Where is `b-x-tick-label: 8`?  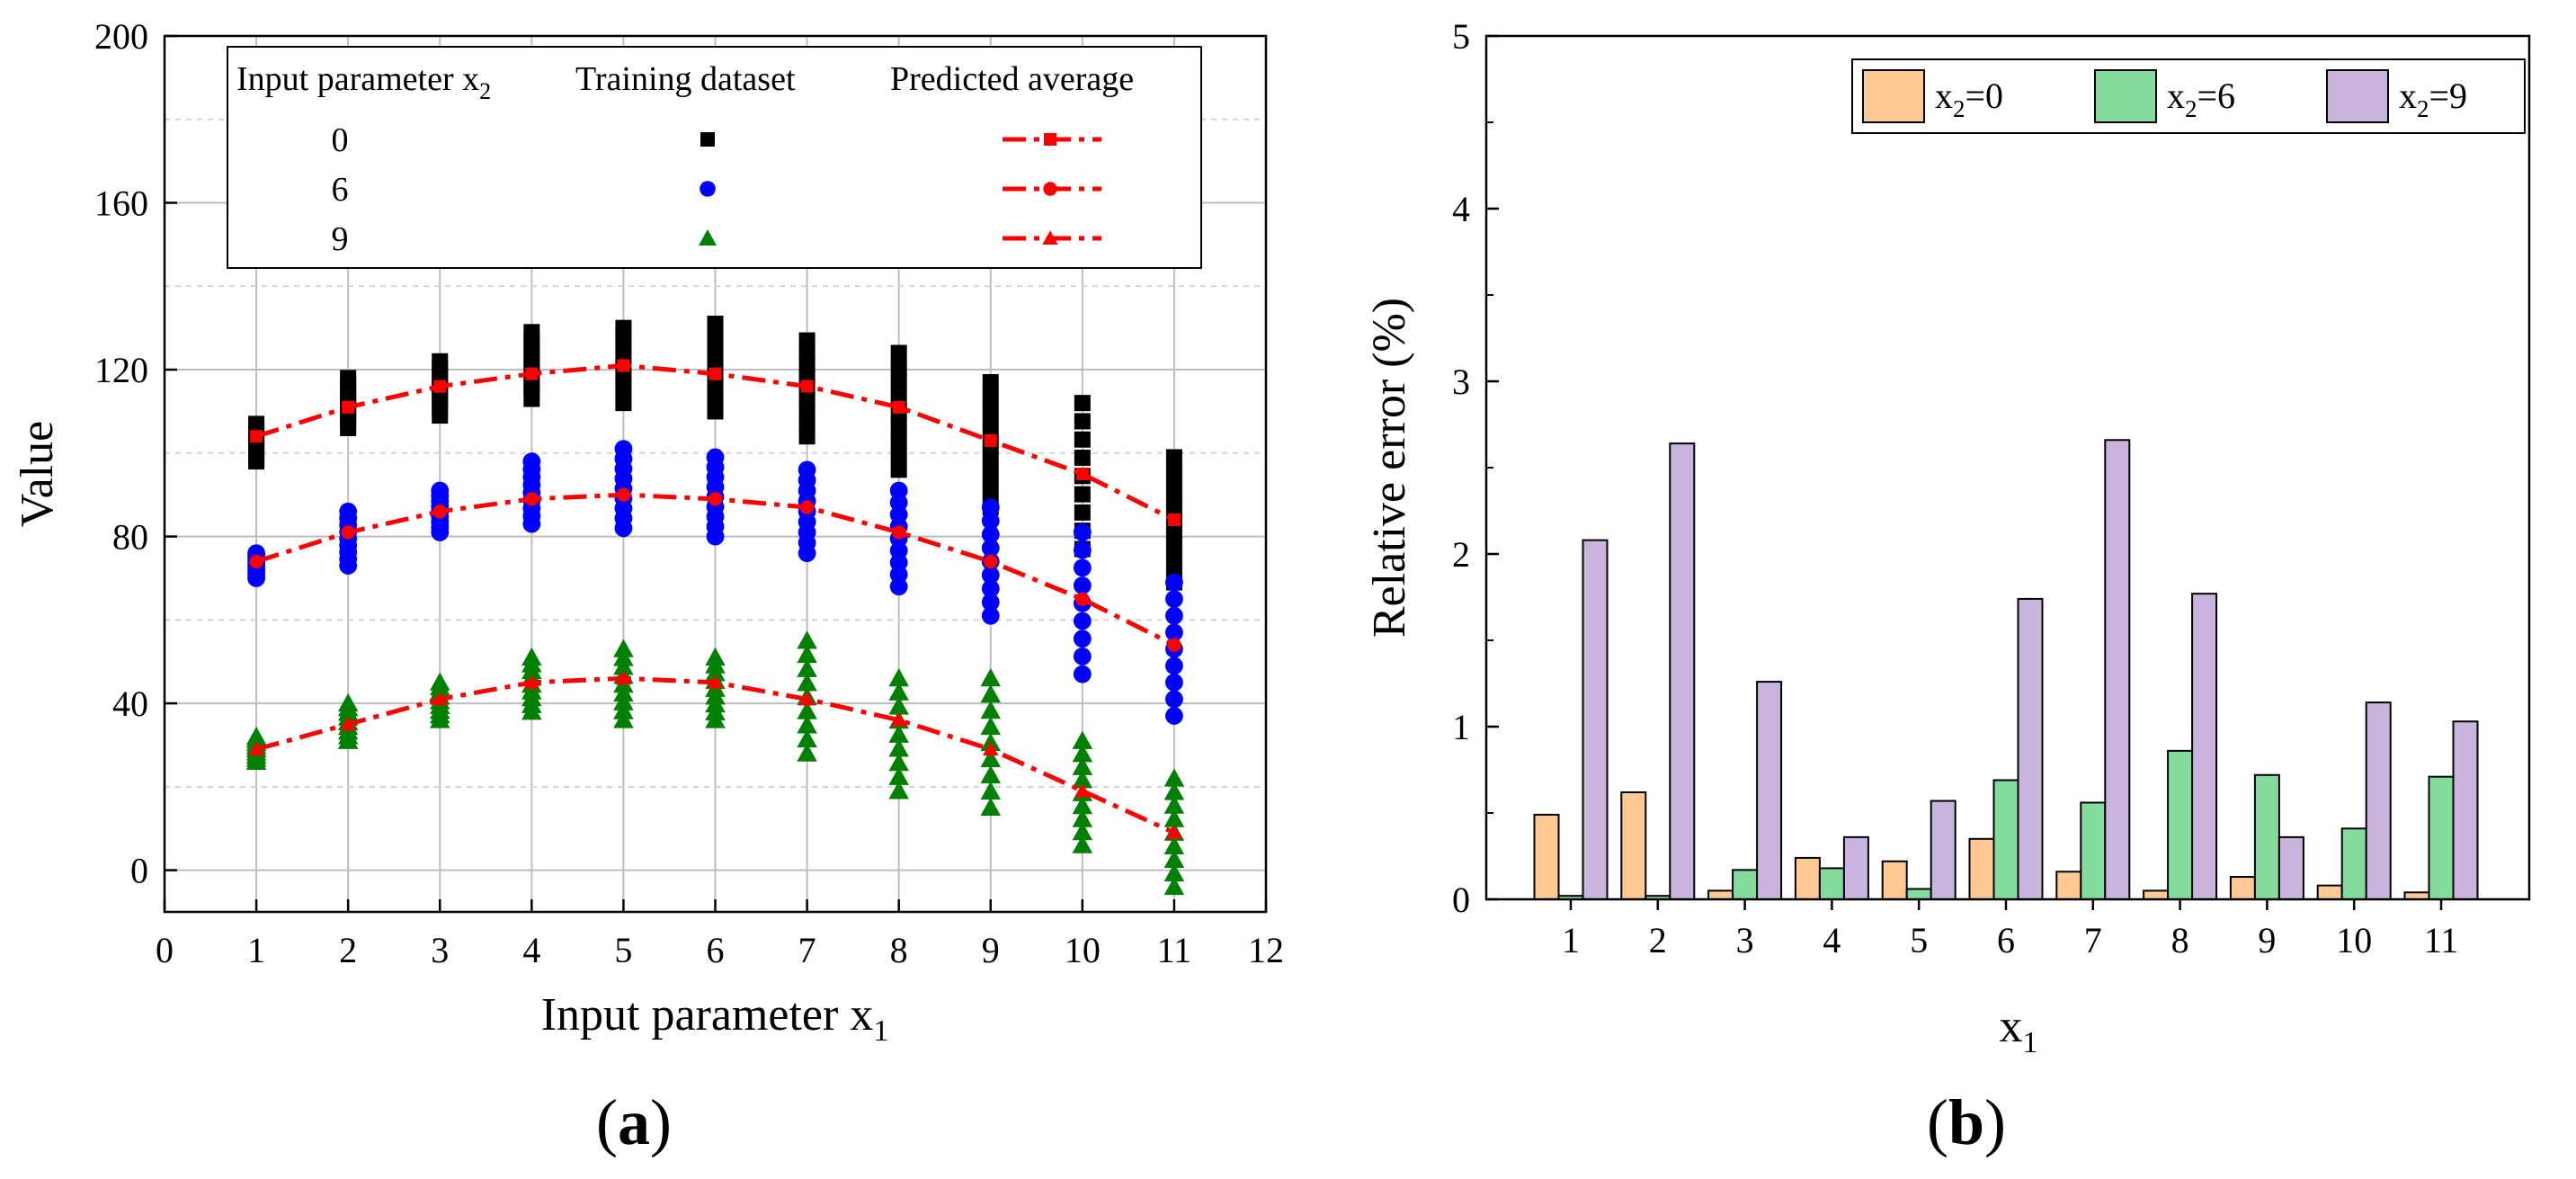 b-x-tick-label: 8 is located at coordinates (2180, 940).